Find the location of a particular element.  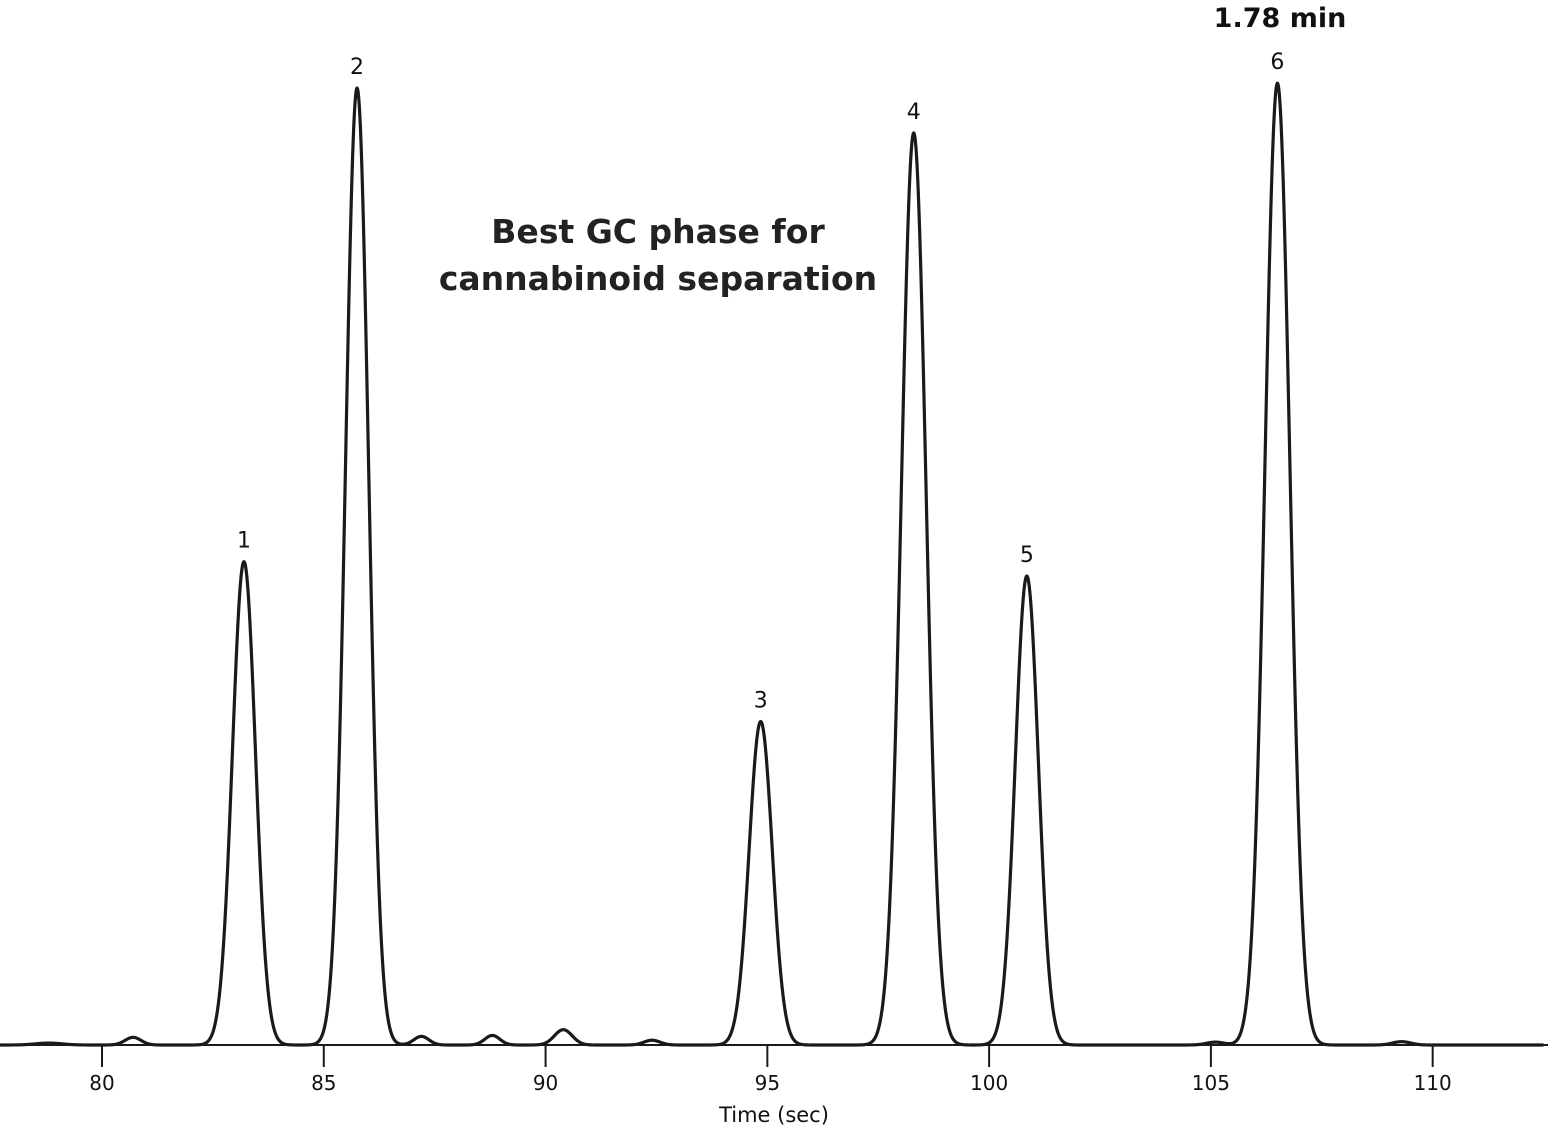

x-tick-label: 80 is located at coordinates (101, 1083).